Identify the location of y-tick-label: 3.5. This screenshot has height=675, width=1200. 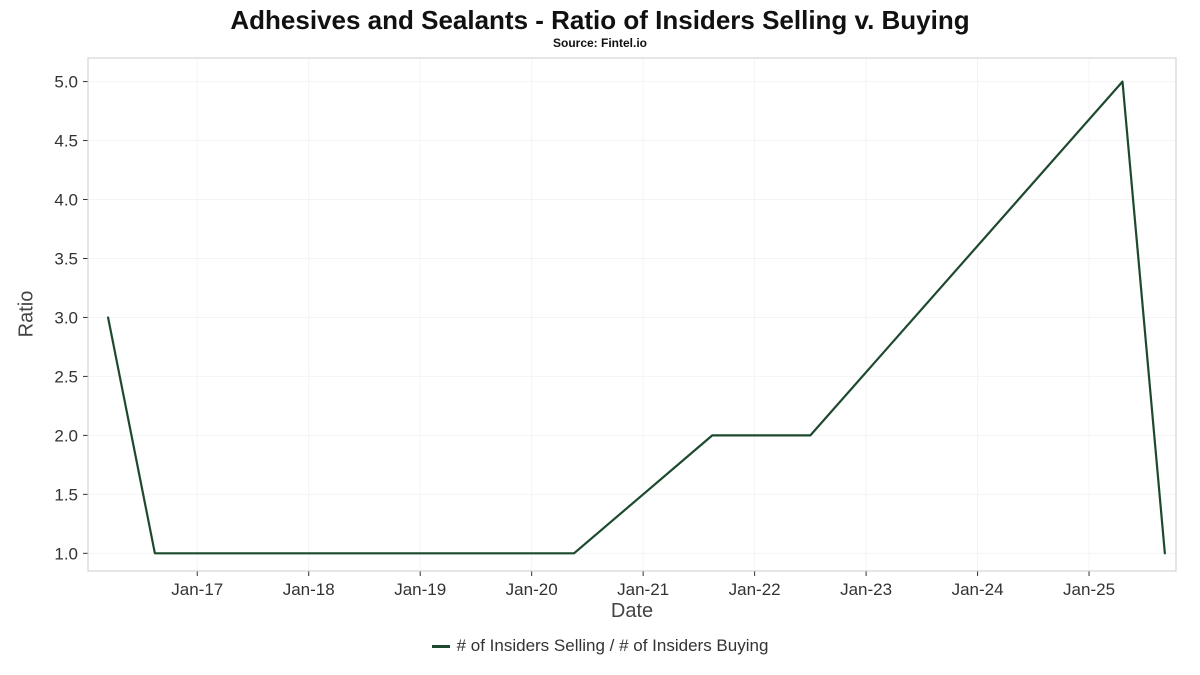
(66, 258).